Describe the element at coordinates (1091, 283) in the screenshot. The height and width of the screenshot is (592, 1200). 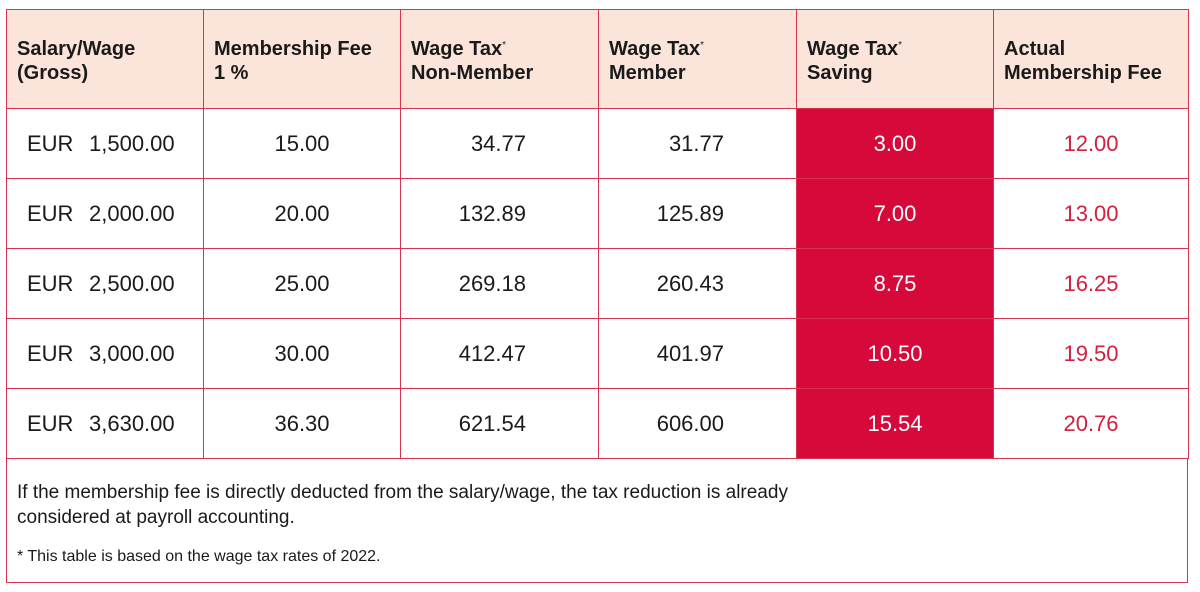
I see `actual-fee-cell: 16.25` at that location.